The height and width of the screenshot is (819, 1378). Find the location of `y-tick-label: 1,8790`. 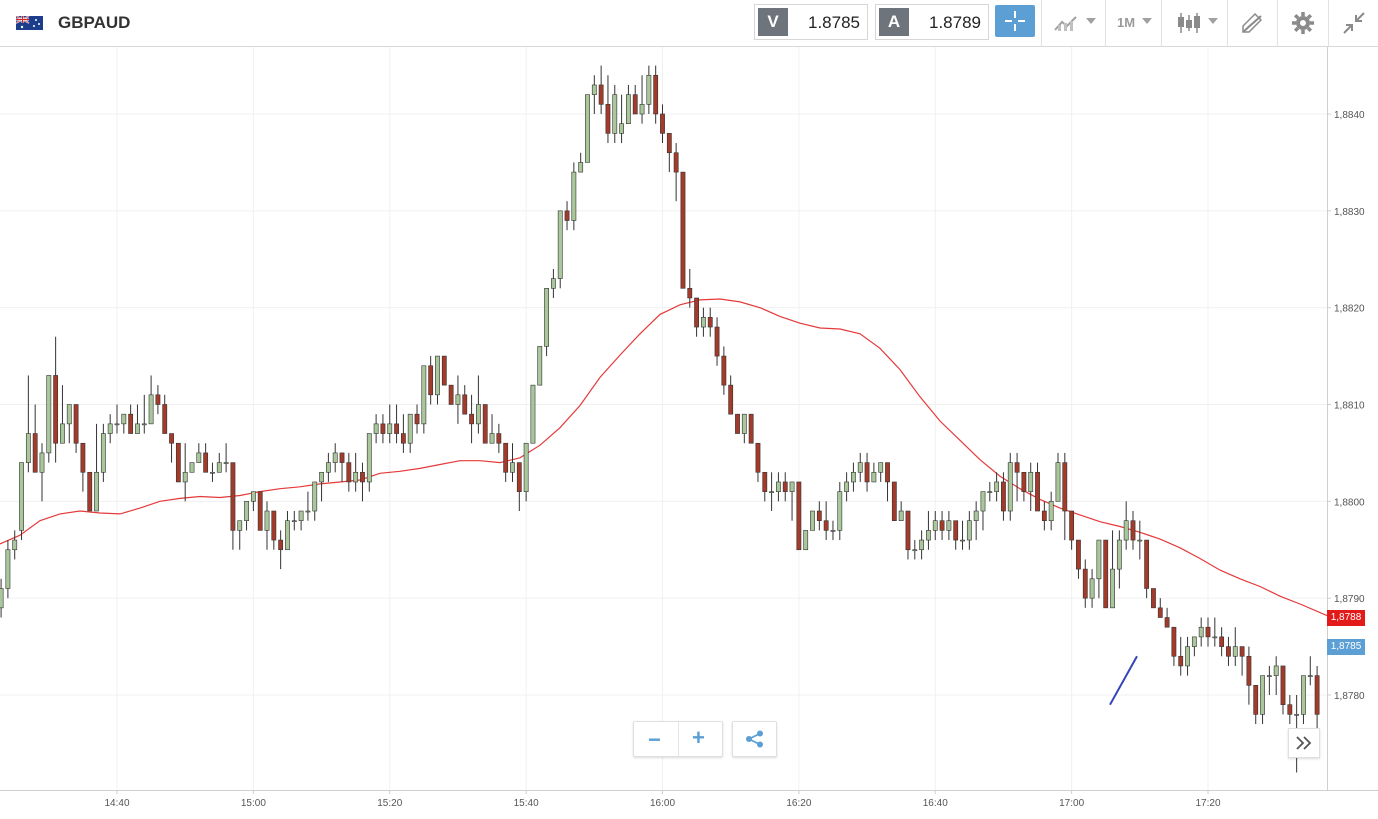

y-tick-label: 1,8790 is located at coordinates (1349, 599).